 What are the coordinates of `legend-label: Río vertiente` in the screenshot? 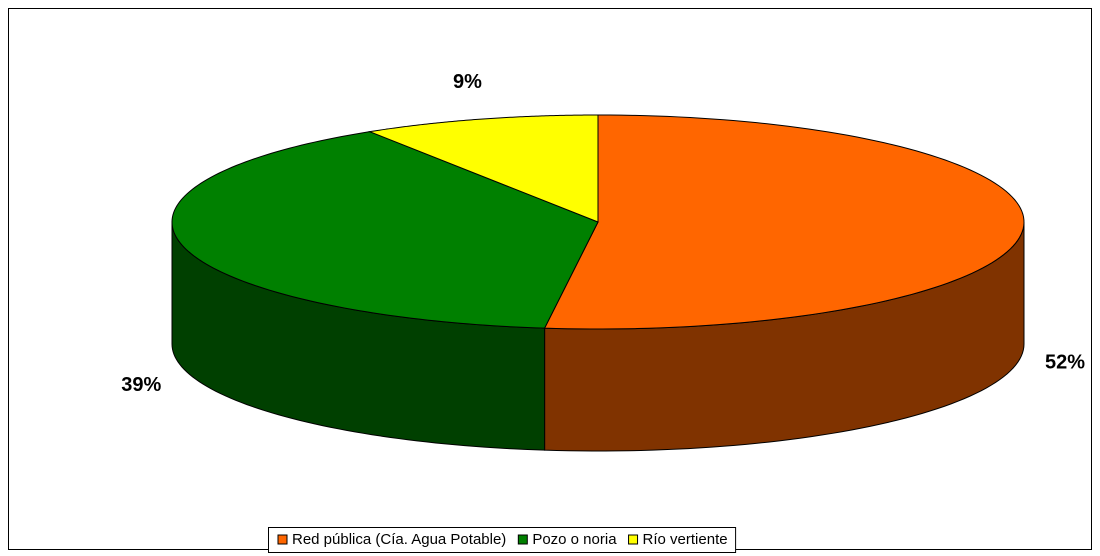 It's located at (685, 539).